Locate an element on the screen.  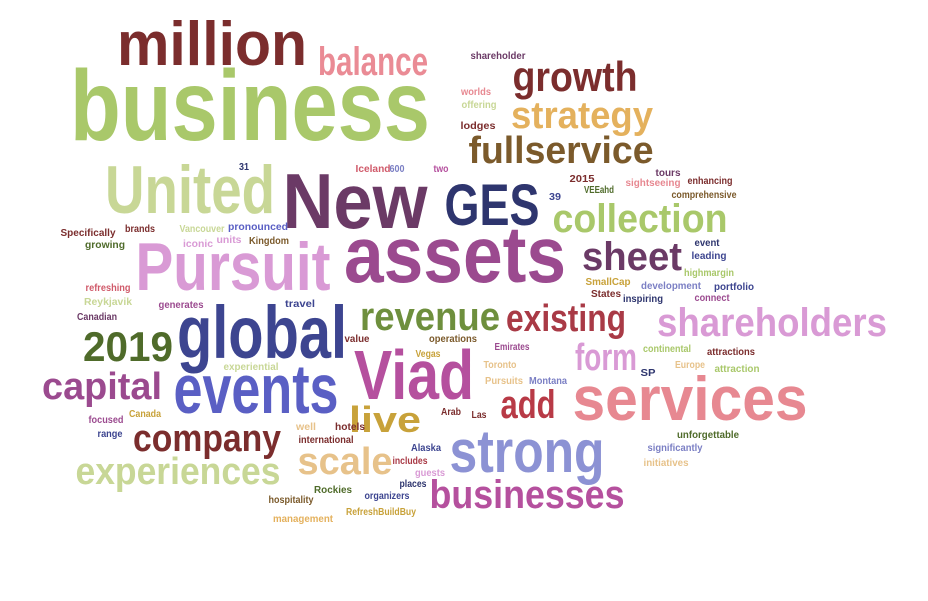
word-alaska: Alaska is located at coordinates (426, 448).